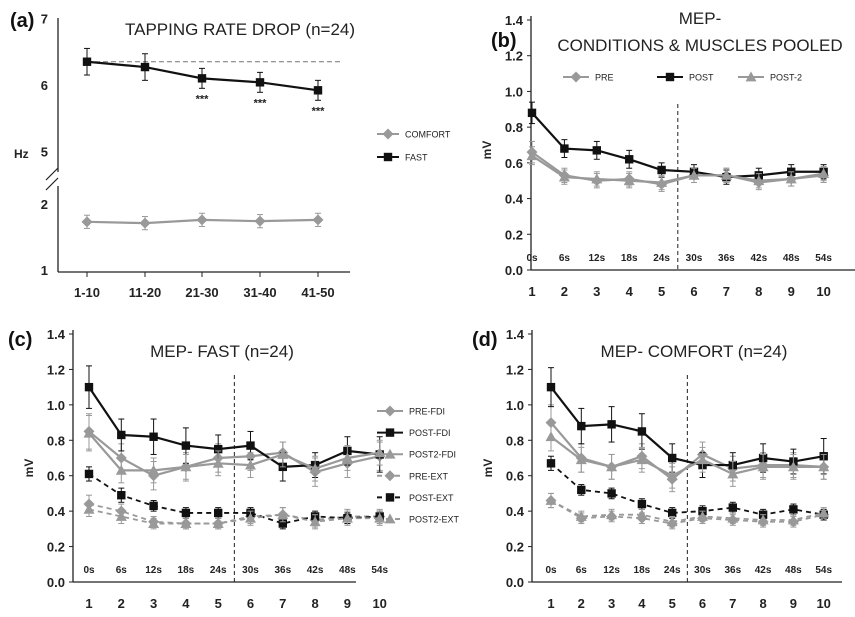 Image resolution: width=855 pixels, height=617 pixels. Describe the element at coordinates (611, 603) in the screenshot. I see `x-tick-label-d: 3` at that location.